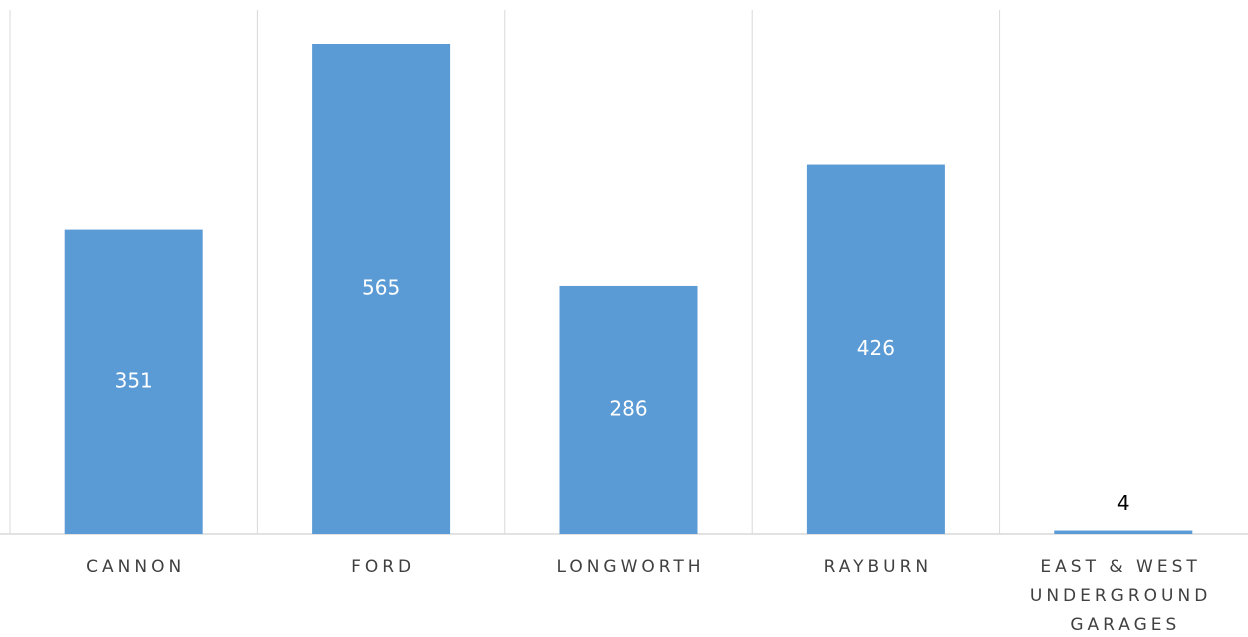 This screenshot has height=637, width=1248. I want to click on x-tick-label: FORD, so click(383, 567).